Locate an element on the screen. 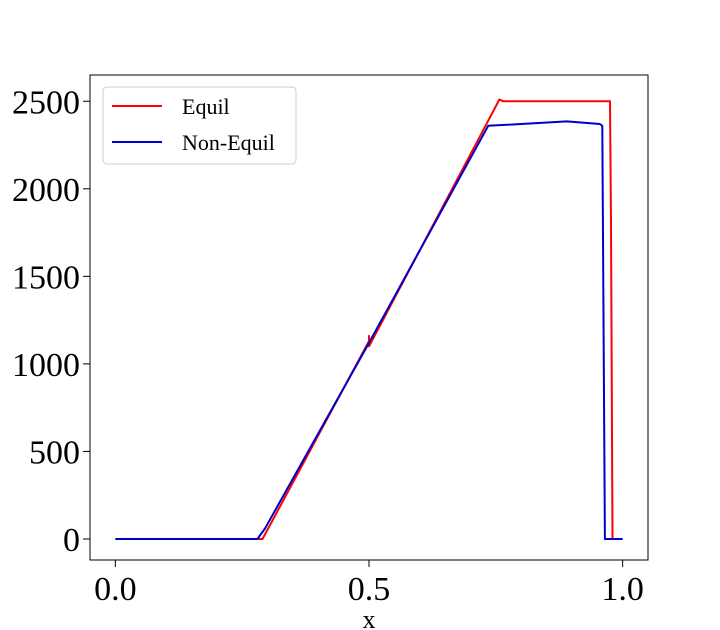  y-tick-label: 1000 is located at coordinates (46, 365).